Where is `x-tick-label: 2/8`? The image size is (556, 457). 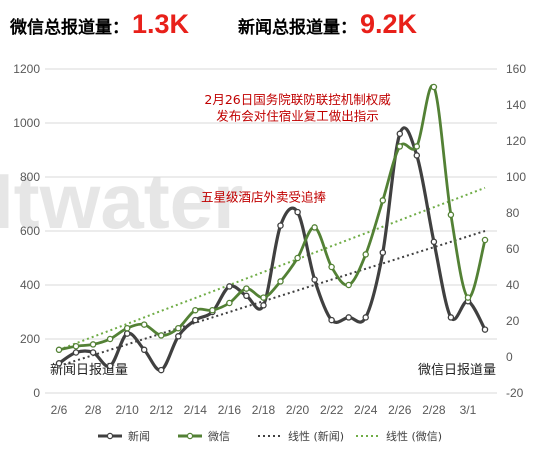
x-tick-label: 2/8 is located at coordinates (93, 410).